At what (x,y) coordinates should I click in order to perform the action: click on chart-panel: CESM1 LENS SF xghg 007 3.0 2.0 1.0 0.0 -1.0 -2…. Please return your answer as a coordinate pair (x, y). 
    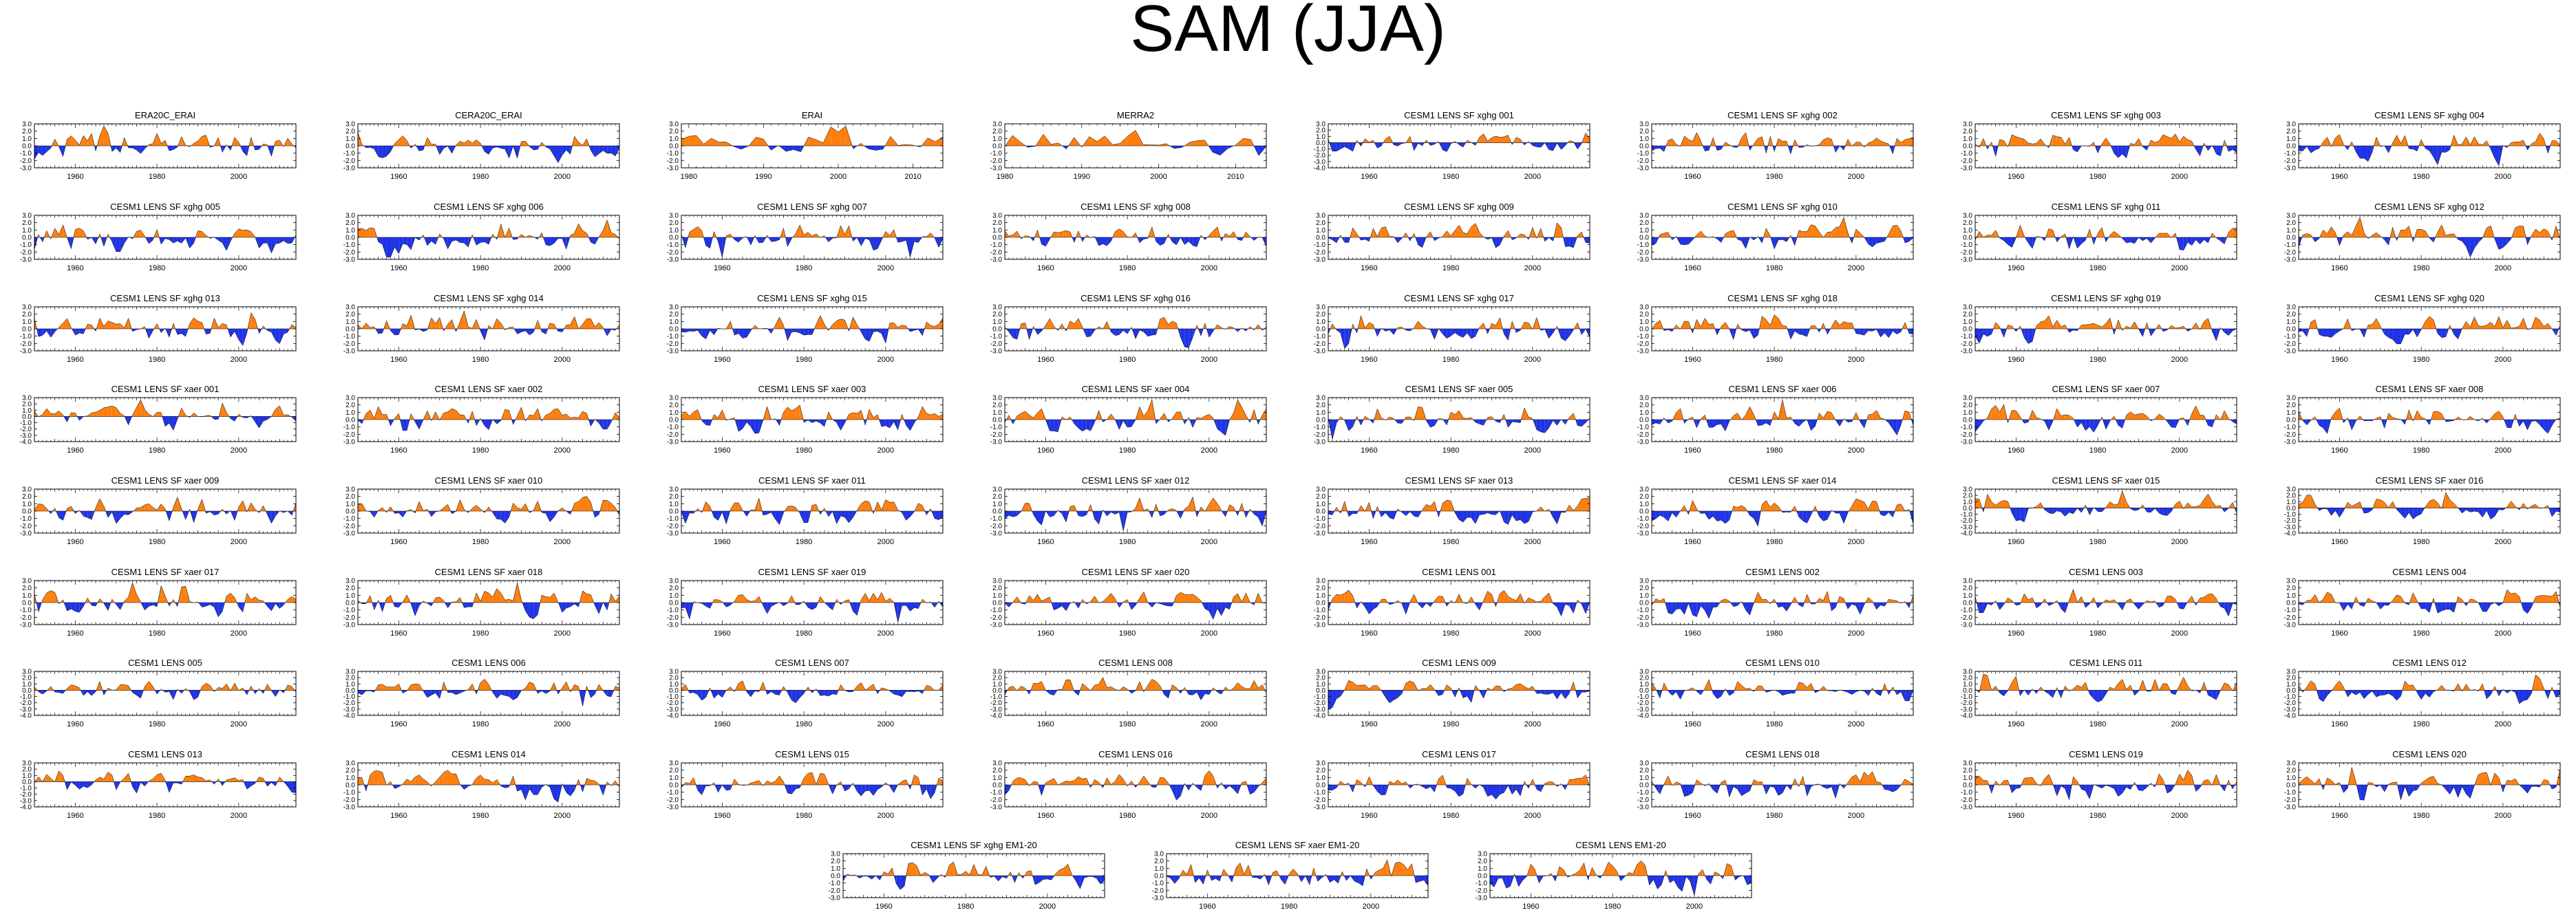
    Looking at the image, I should click on (802, 238).